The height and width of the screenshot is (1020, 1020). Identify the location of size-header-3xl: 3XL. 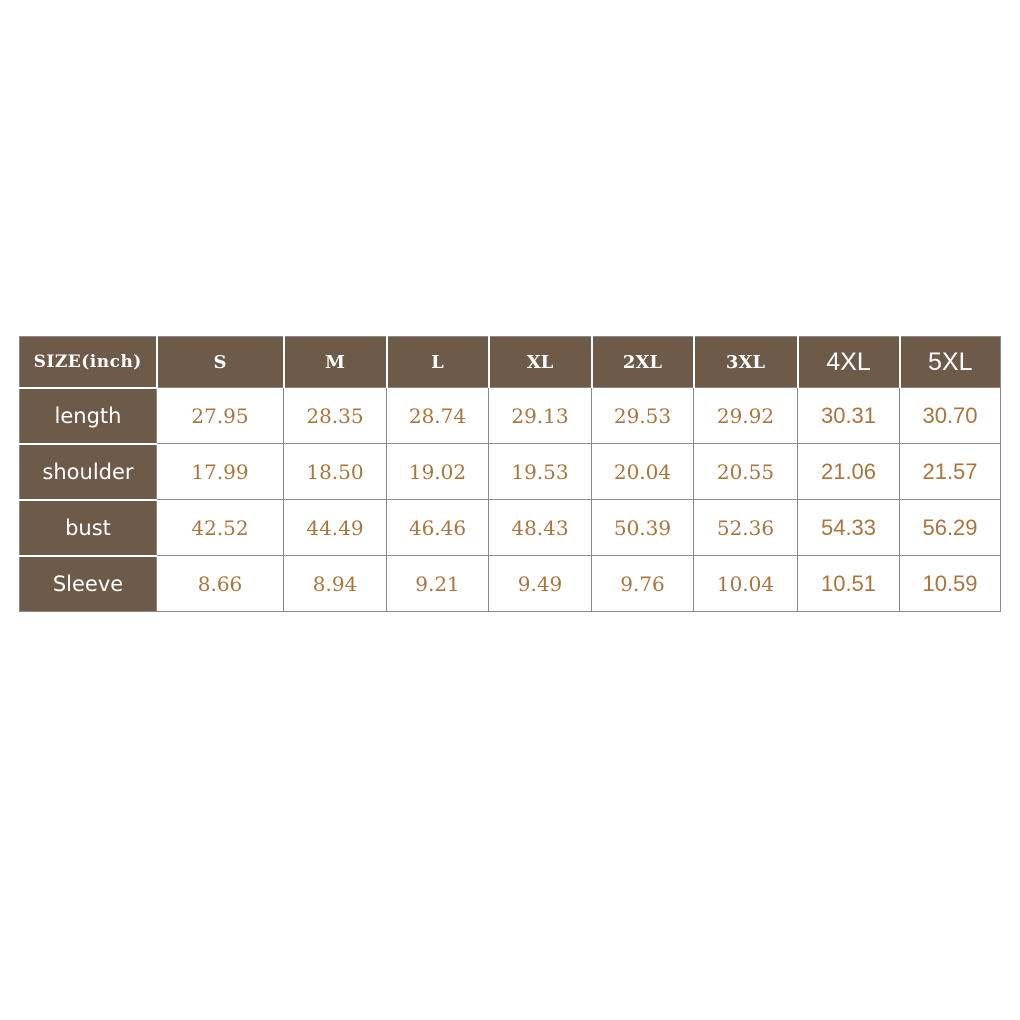
(745, 362).